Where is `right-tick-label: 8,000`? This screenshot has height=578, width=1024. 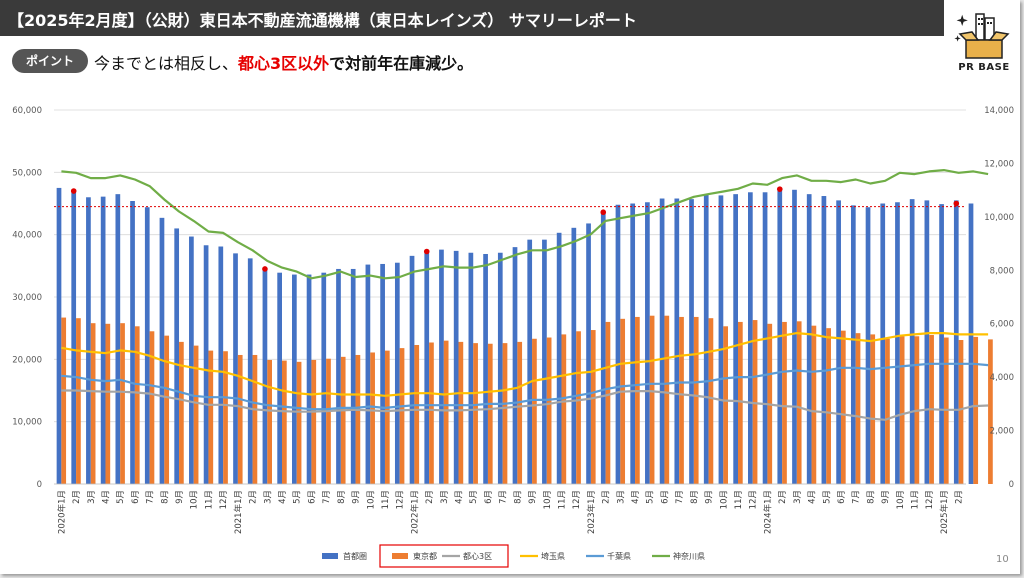 right-tick-label: 8,000 is located at coordinates (1002, 271).